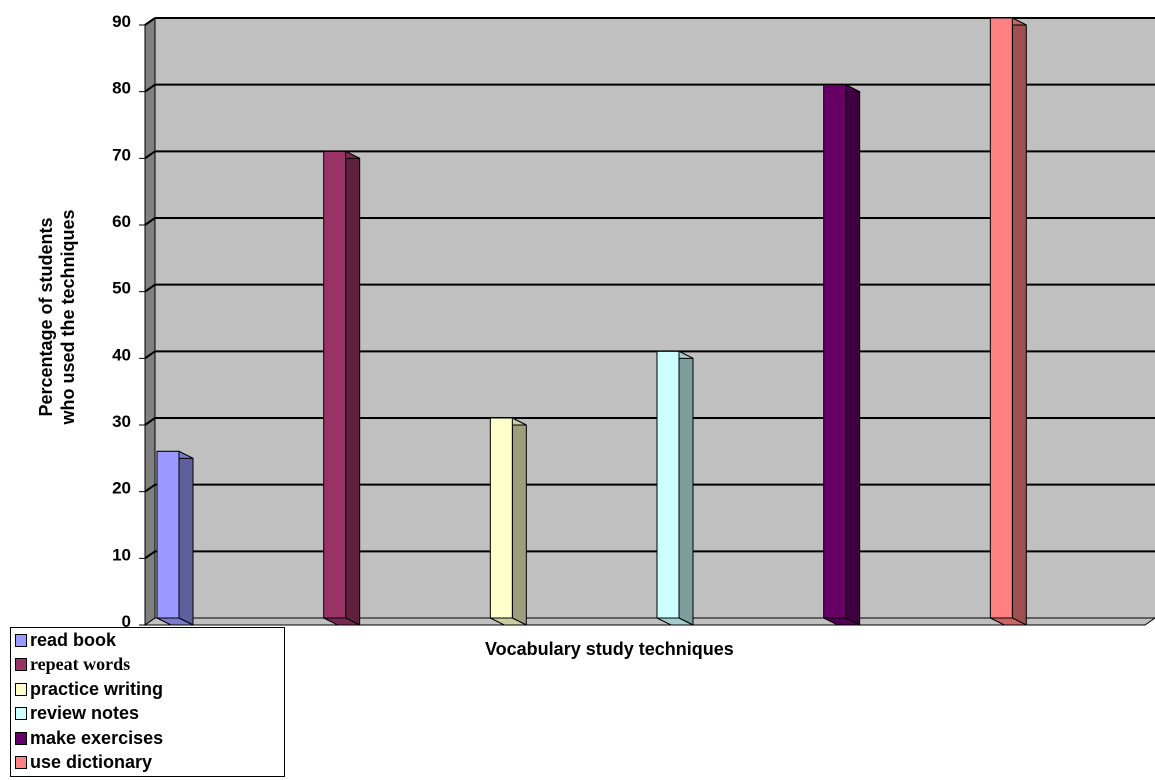 This screenshot has width=1155, height=780. Describe the element at coordinates (121, 354) in the screenshot. I see `y-tick-label: 40` at that location.